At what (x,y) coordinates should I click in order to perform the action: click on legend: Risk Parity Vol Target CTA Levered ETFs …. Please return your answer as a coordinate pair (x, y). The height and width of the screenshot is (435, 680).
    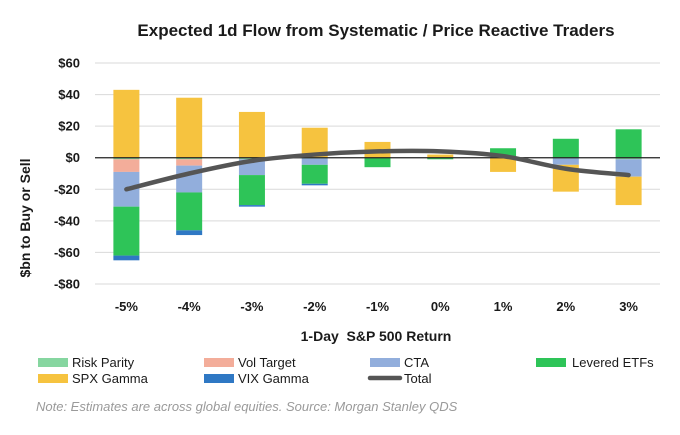
    Looking at the image, I should click on (346, 370).